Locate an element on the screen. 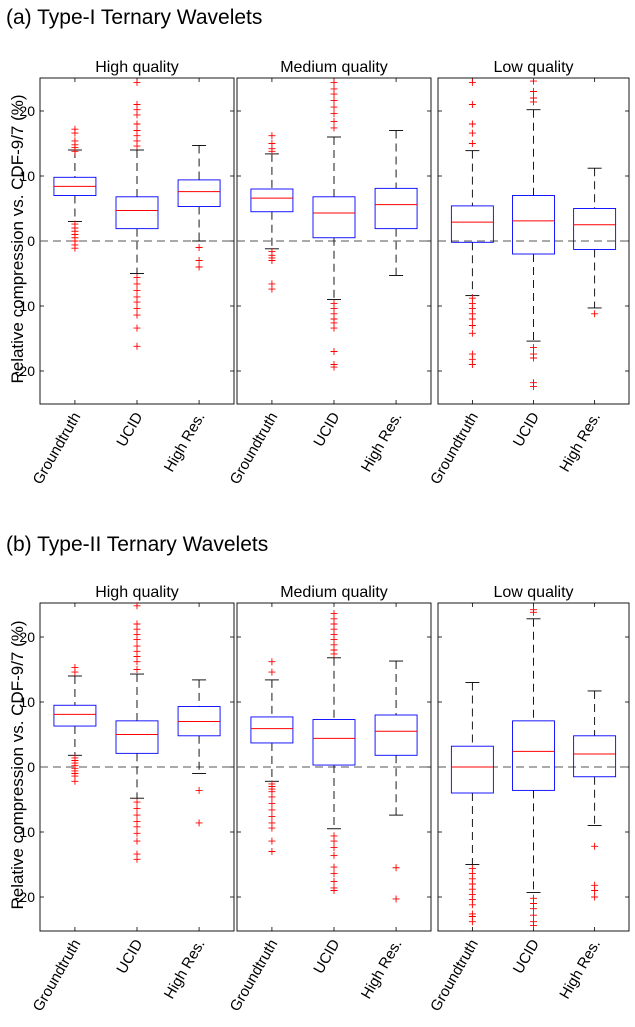 This screenshot has height=1027, width=635. y-tick-label: -20 is located at coordinates (25, 371).